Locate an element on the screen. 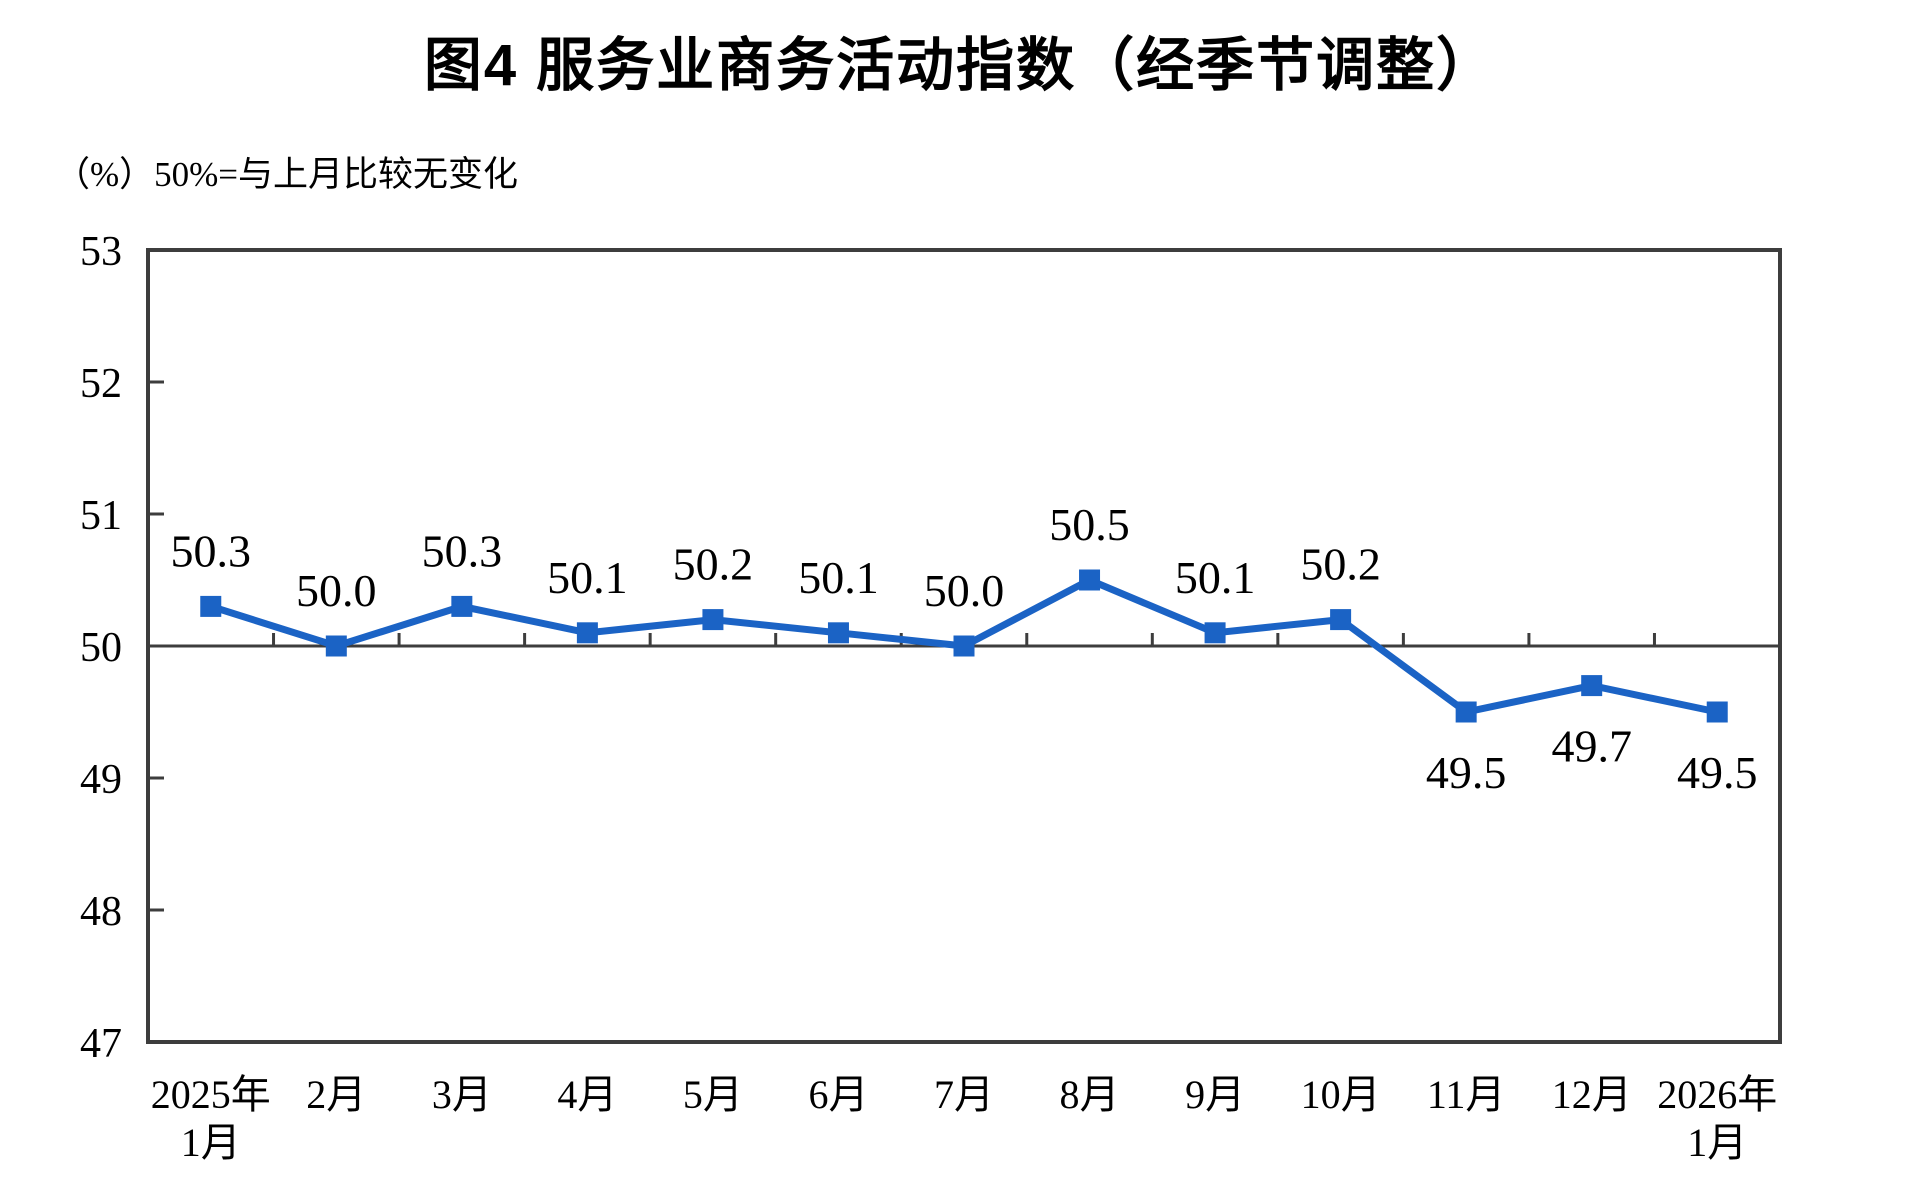  x-tick-label: 7月 is located at coordinates (964, 1094).